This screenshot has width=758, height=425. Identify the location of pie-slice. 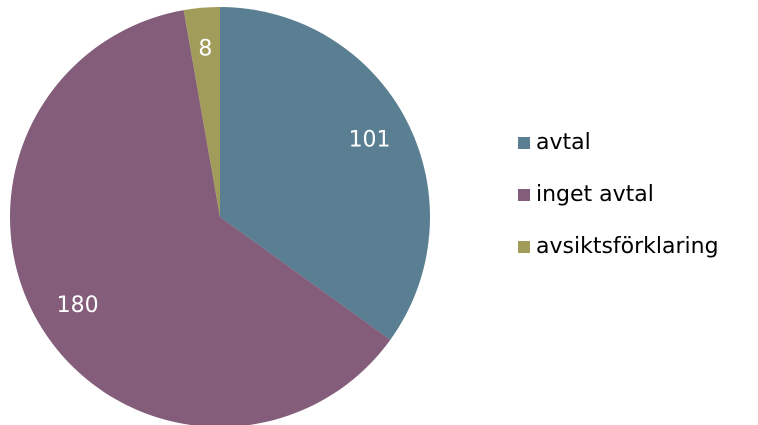
(201, 112).